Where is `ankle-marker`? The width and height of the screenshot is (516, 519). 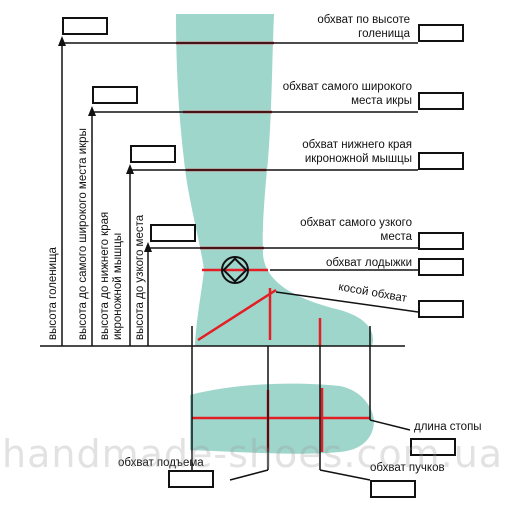 ankle-marker is located at coordinates (235, 270).